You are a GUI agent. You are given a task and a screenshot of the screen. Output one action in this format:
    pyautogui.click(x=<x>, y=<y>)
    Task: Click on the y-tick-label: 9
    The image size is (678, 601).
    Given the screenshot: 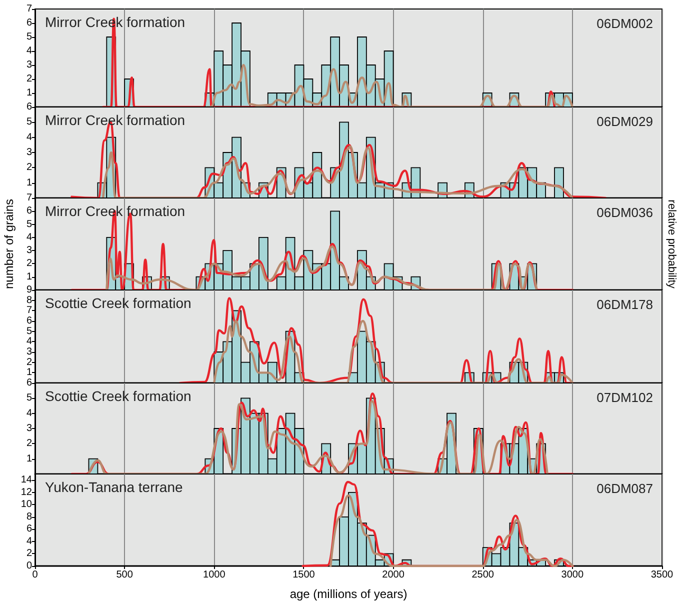 What is the action you would take?
    pyautogui.click(x=29, y=290)
    